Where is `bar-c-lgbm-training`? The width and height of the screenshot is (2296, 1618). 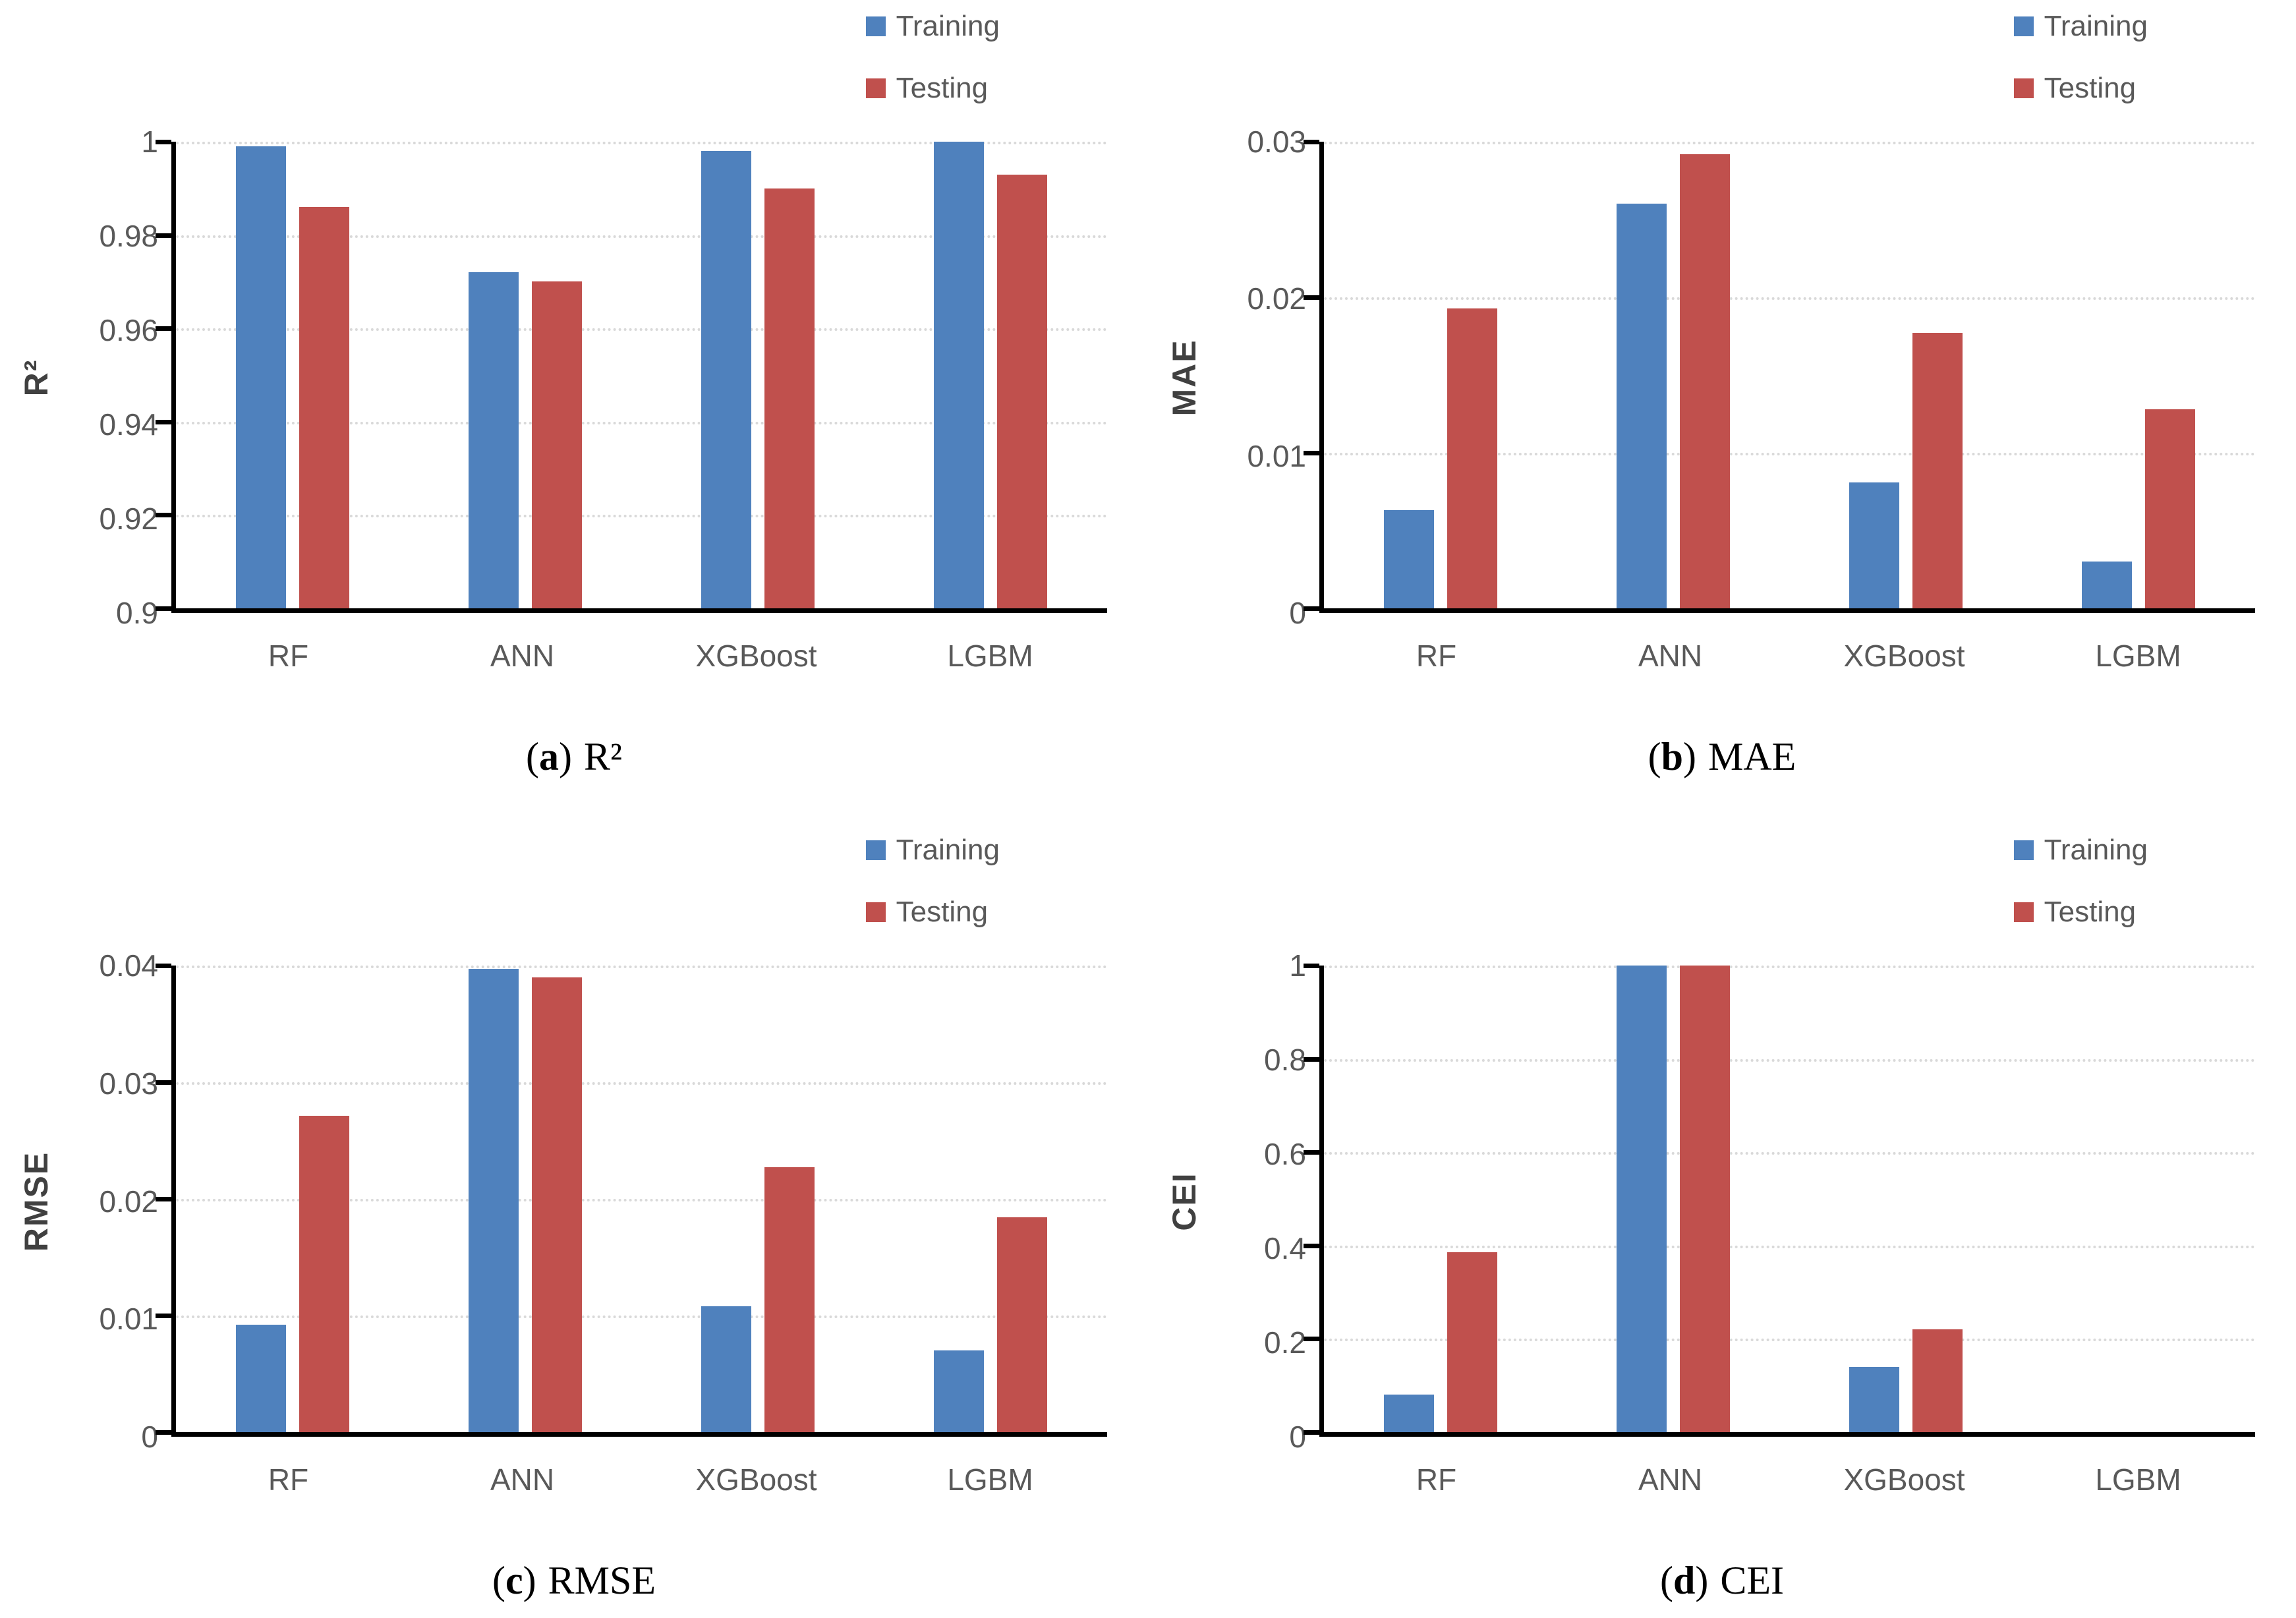
bar-c-lgbm-training is located at coordinates (959, 1391).